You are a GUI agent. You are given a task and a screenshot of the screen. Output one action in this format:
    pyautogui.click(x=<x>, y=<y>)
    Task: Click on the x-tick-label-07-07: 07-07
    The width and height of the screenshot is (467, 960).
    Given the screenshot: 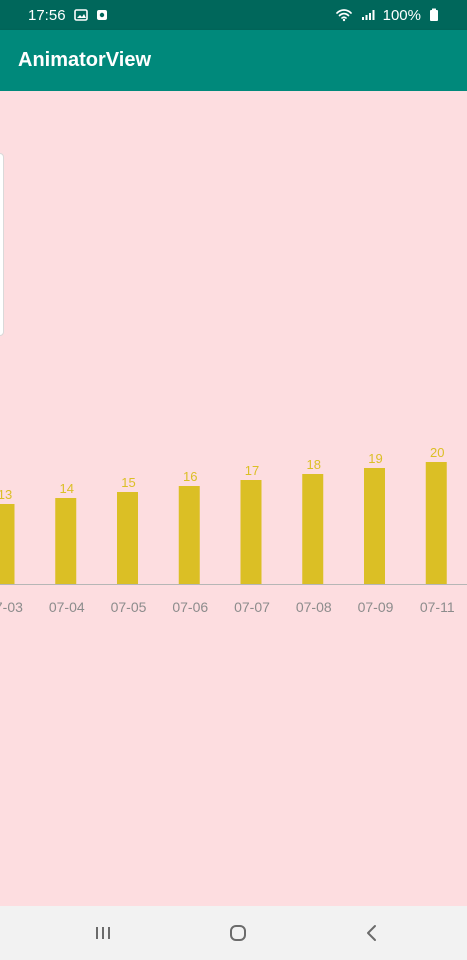 What is the action you would take?
    pyautogui.click(x=252, y=607)
    